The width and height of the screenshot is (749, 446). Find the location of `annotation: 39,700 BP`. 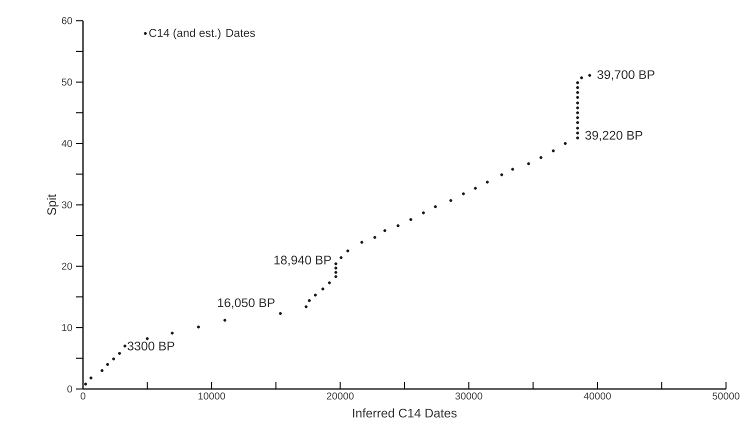

annotation: 39,700 BP is located at coordinates (625, 75).